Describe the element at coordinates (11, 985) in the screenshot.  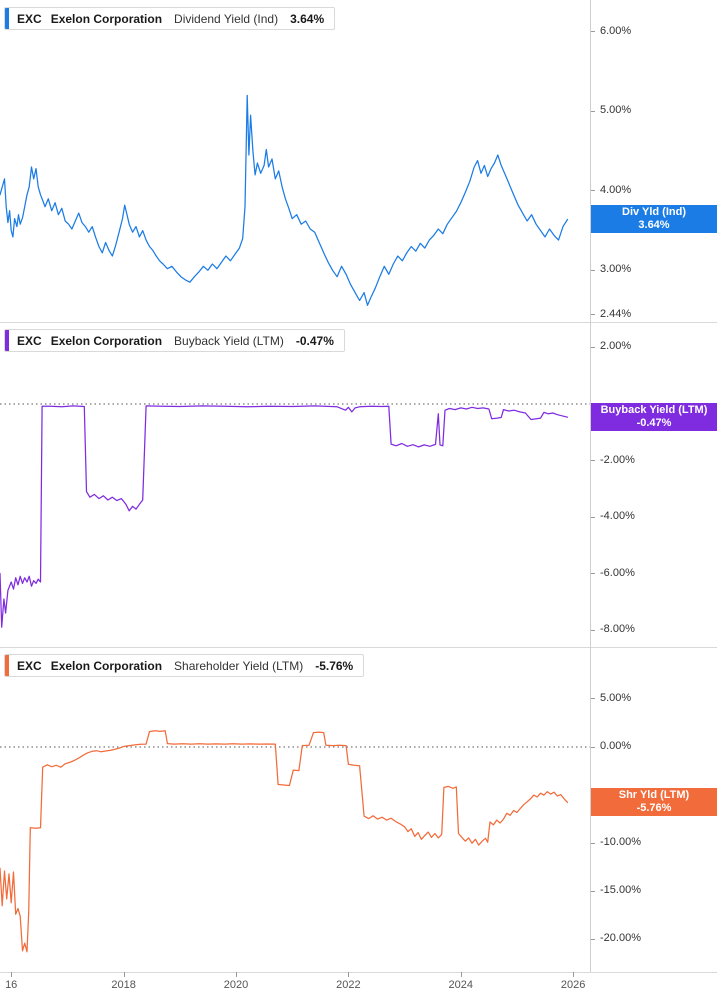
I see `x-tick-label: 16` at that location.